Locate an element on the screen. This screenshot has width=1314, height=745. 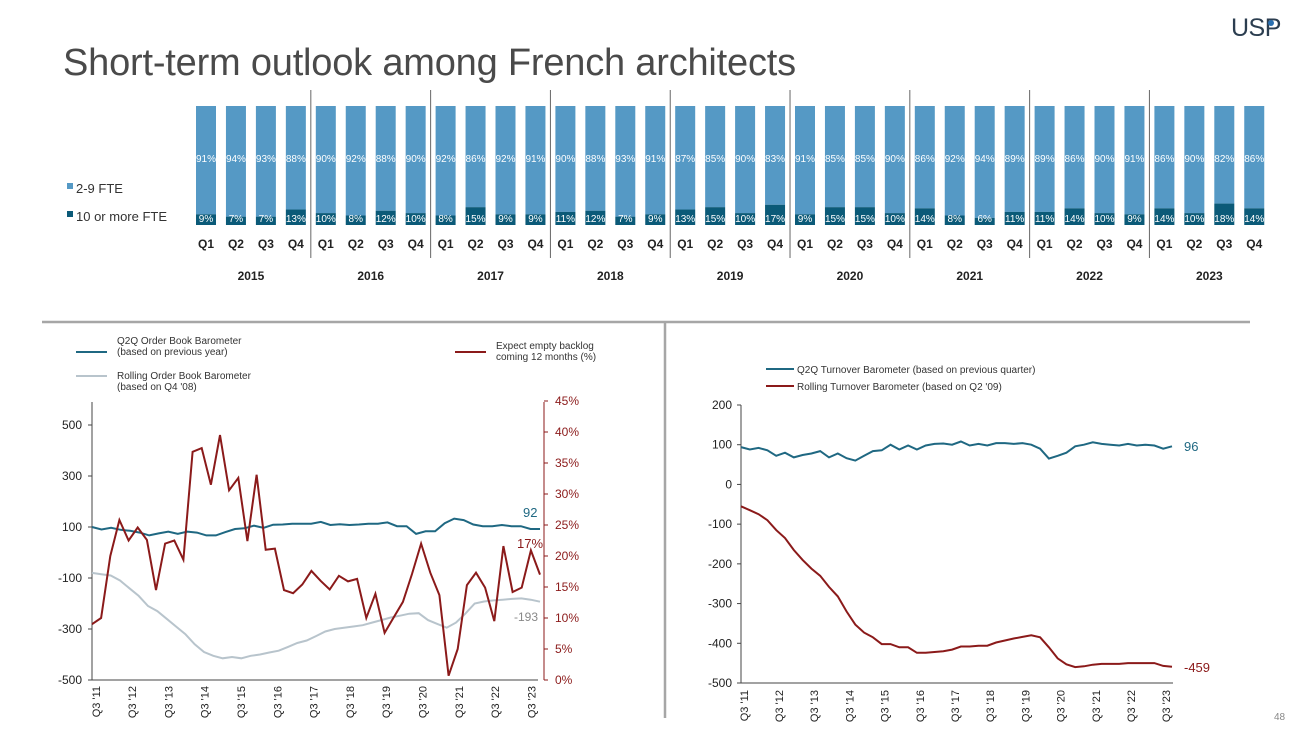
x-tick-label: Q3 '20 is located at coordinates (424, 702).